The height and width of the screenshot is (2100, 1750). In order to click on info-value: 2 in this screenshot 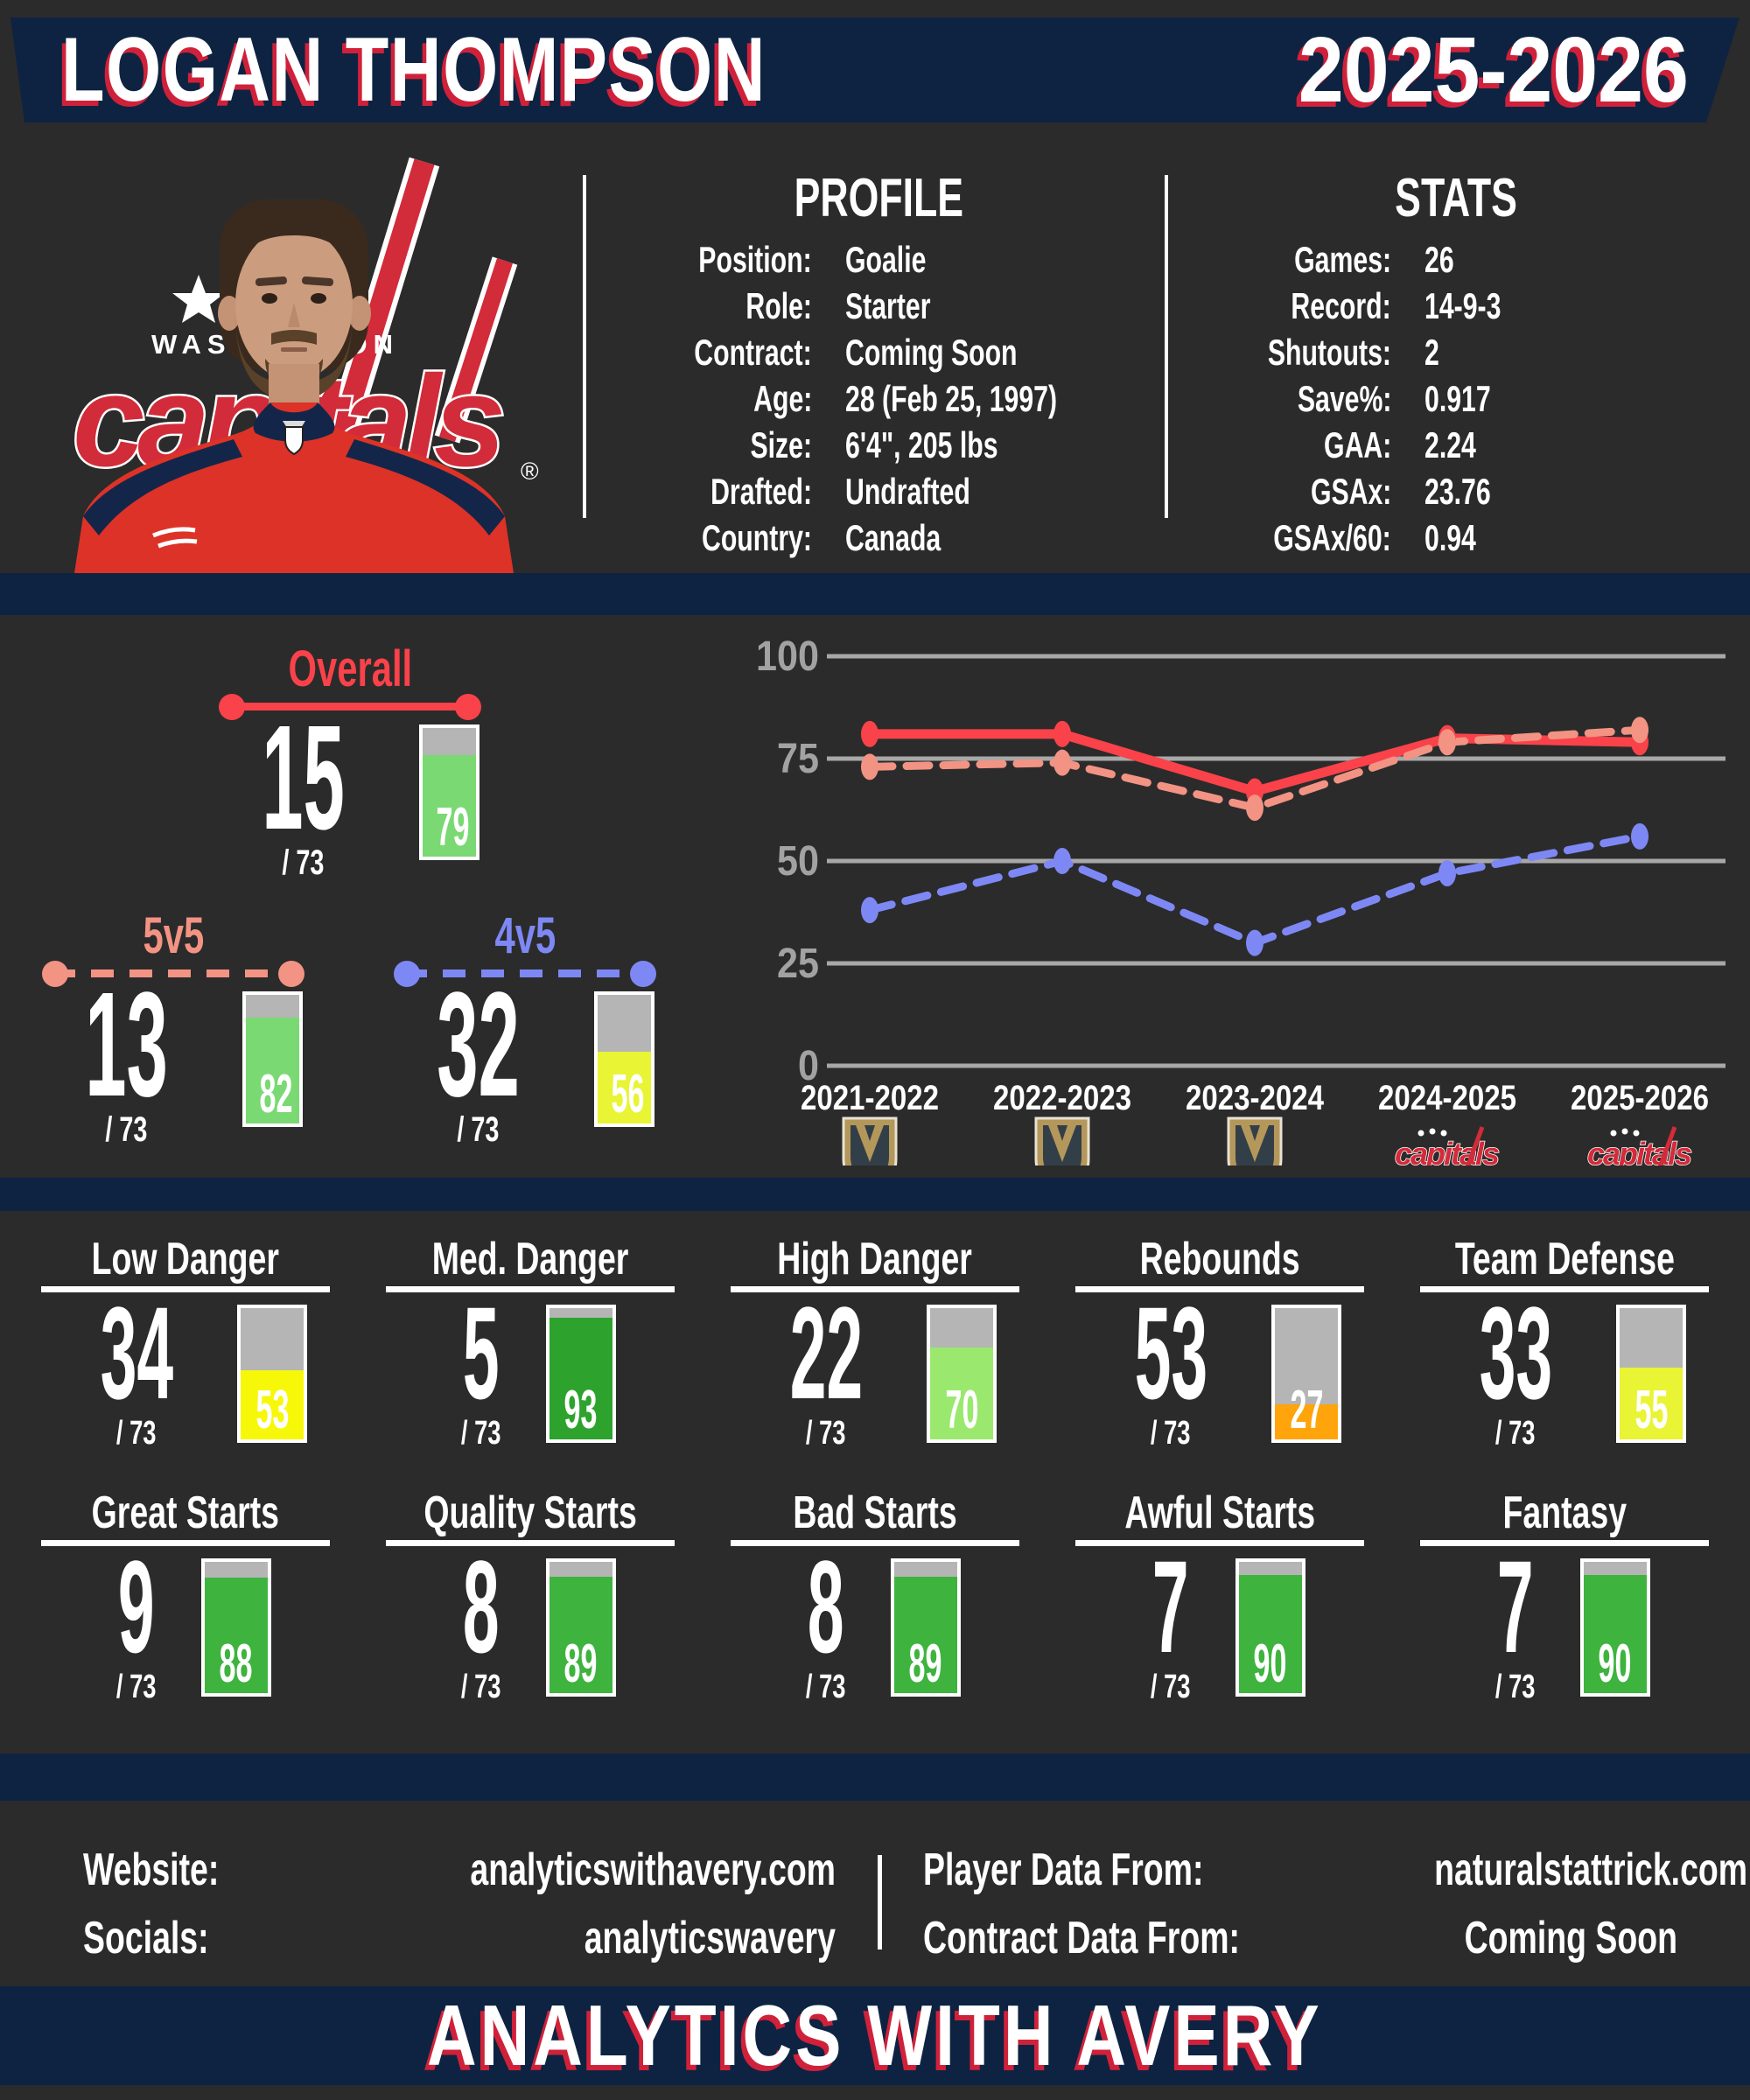, I will do `click(1431, 352)`.